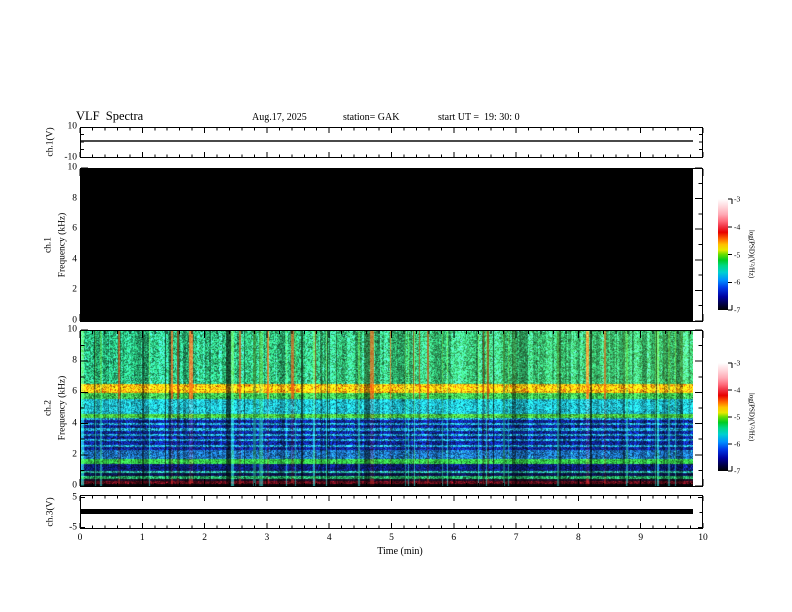 The image size is (792, 612). What do you see at coordinates (387, 511) in the screenshot?
I see `ch3-voltage-trace` at bounding box center [387, 511].